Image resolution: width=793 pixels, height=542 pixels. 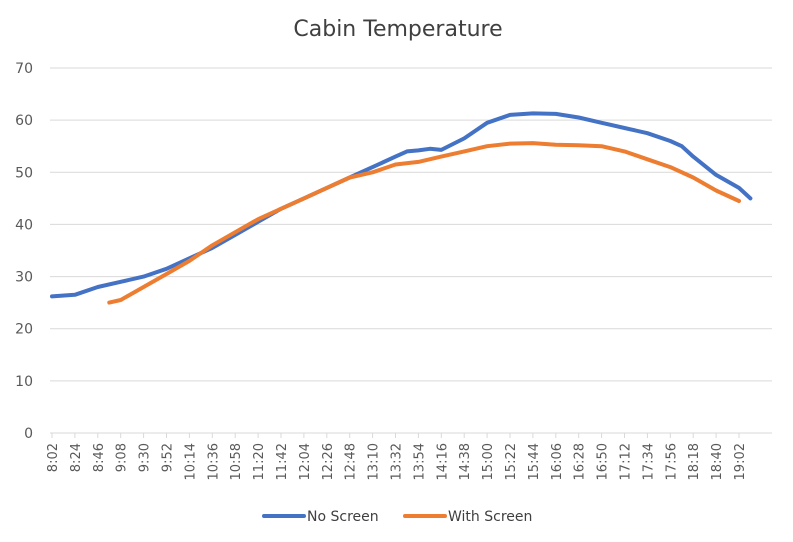 I want to click on x-tick-label: 18:18, so click(x=694, y=461).